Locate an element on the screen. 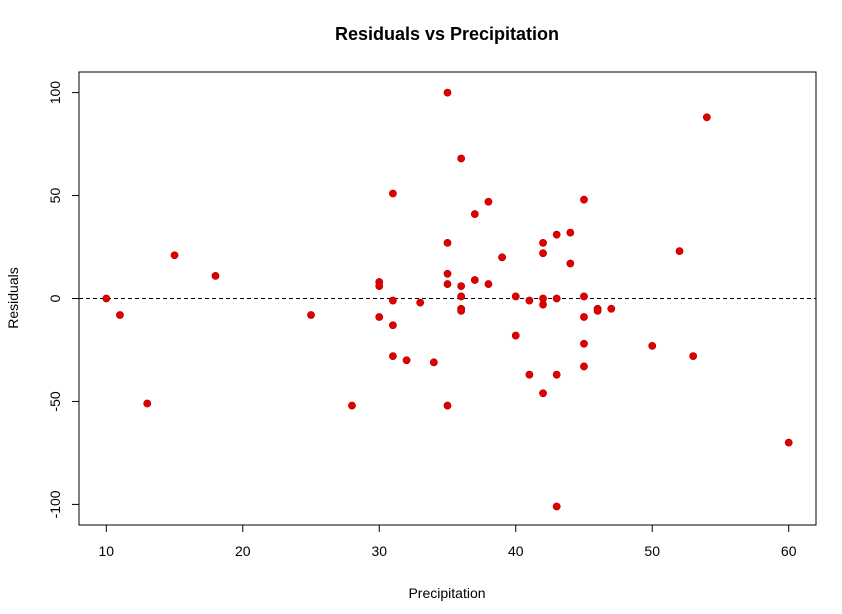 The width and height of the screenshot is (842, 614). x-tick-label: 50 is located at coordinates (652, 551).